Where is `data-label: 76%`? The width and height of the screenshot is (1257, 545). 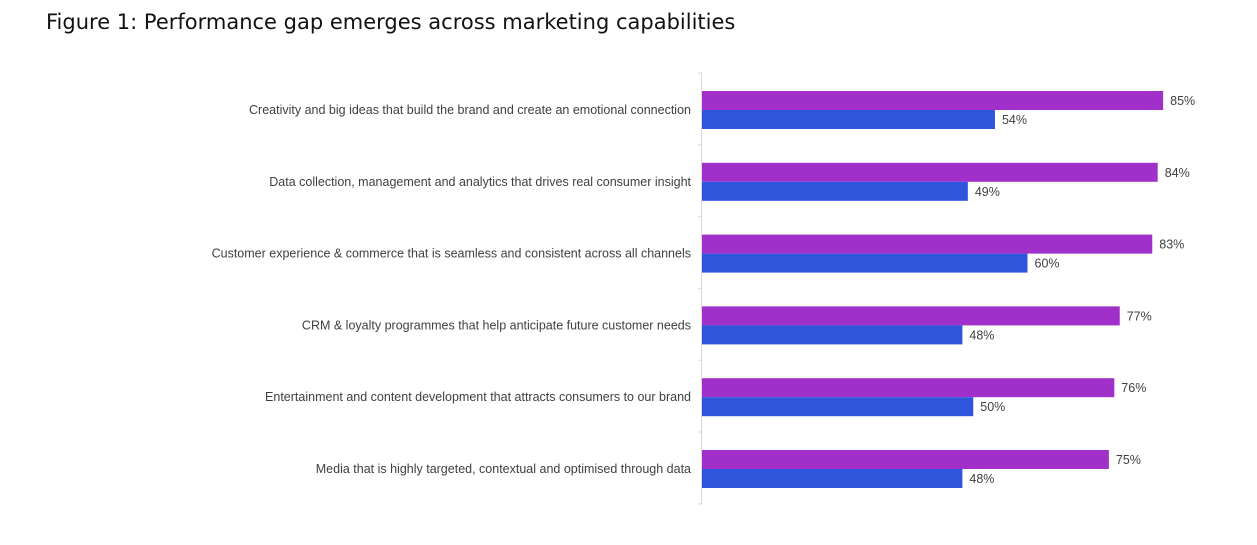
data-label: 76% is located at coordinates (1133, 388).